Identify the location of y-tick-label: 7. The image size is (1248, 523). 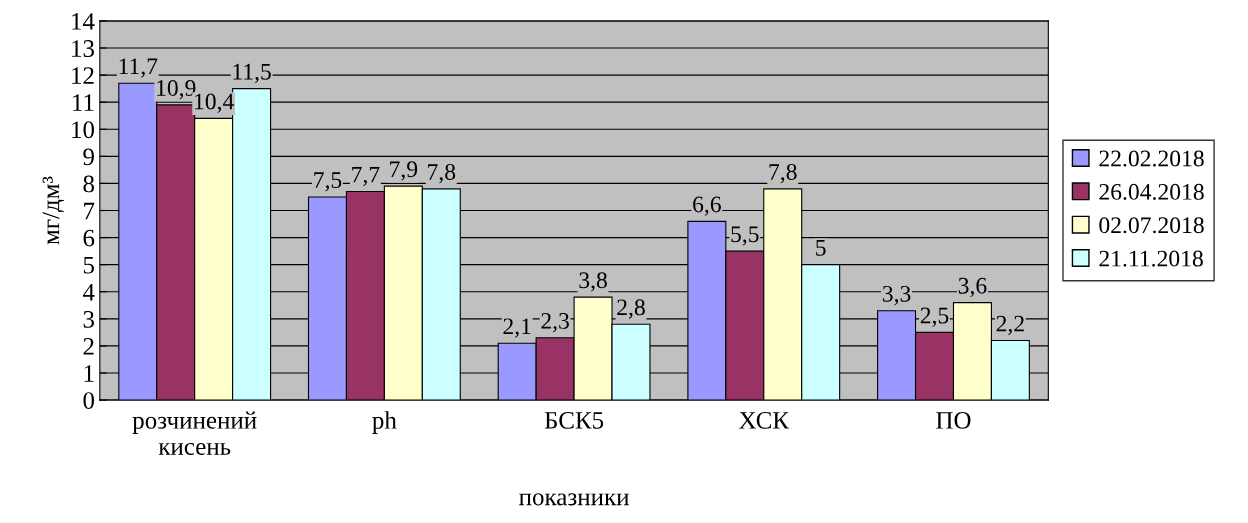
(89, 211).